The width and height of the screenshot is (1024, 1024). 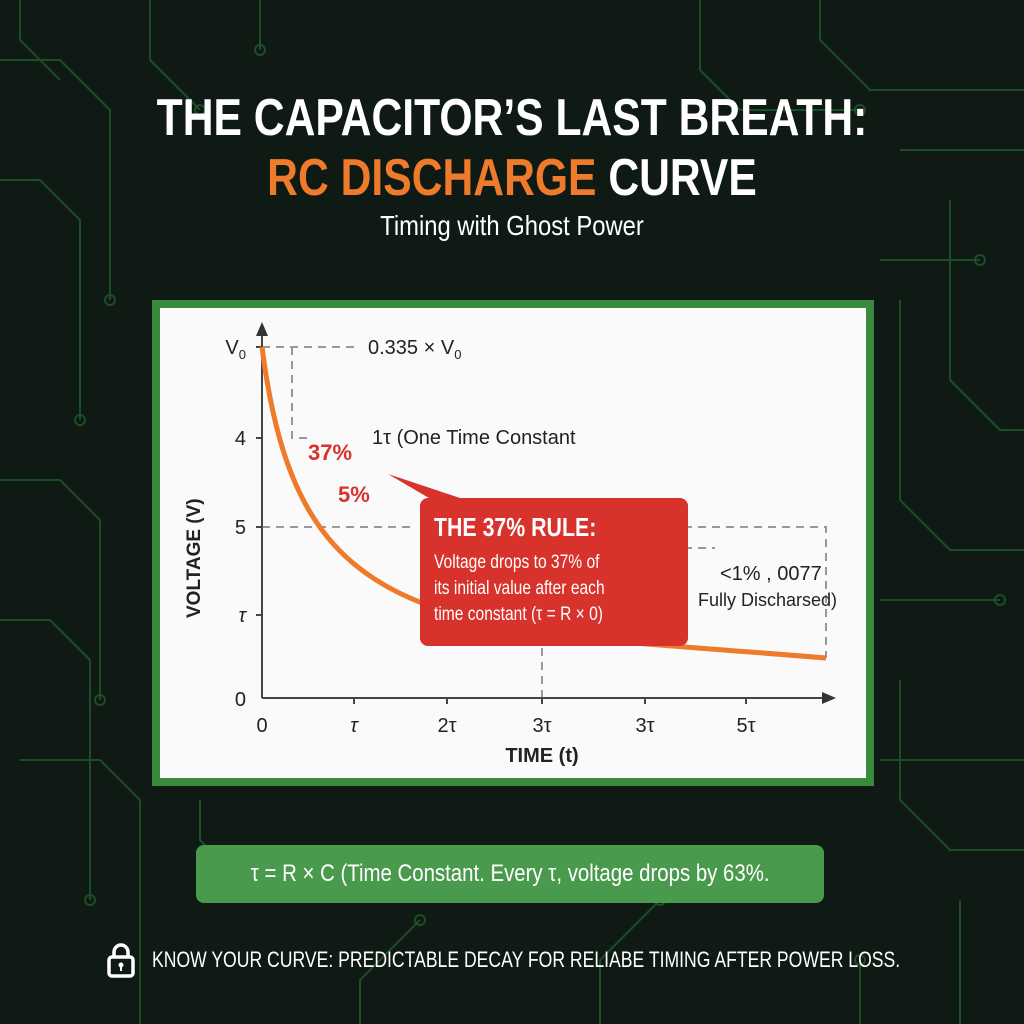 I want to click on callout-line-3: time constant (τ = R × 0), so click(x=518, y=614).